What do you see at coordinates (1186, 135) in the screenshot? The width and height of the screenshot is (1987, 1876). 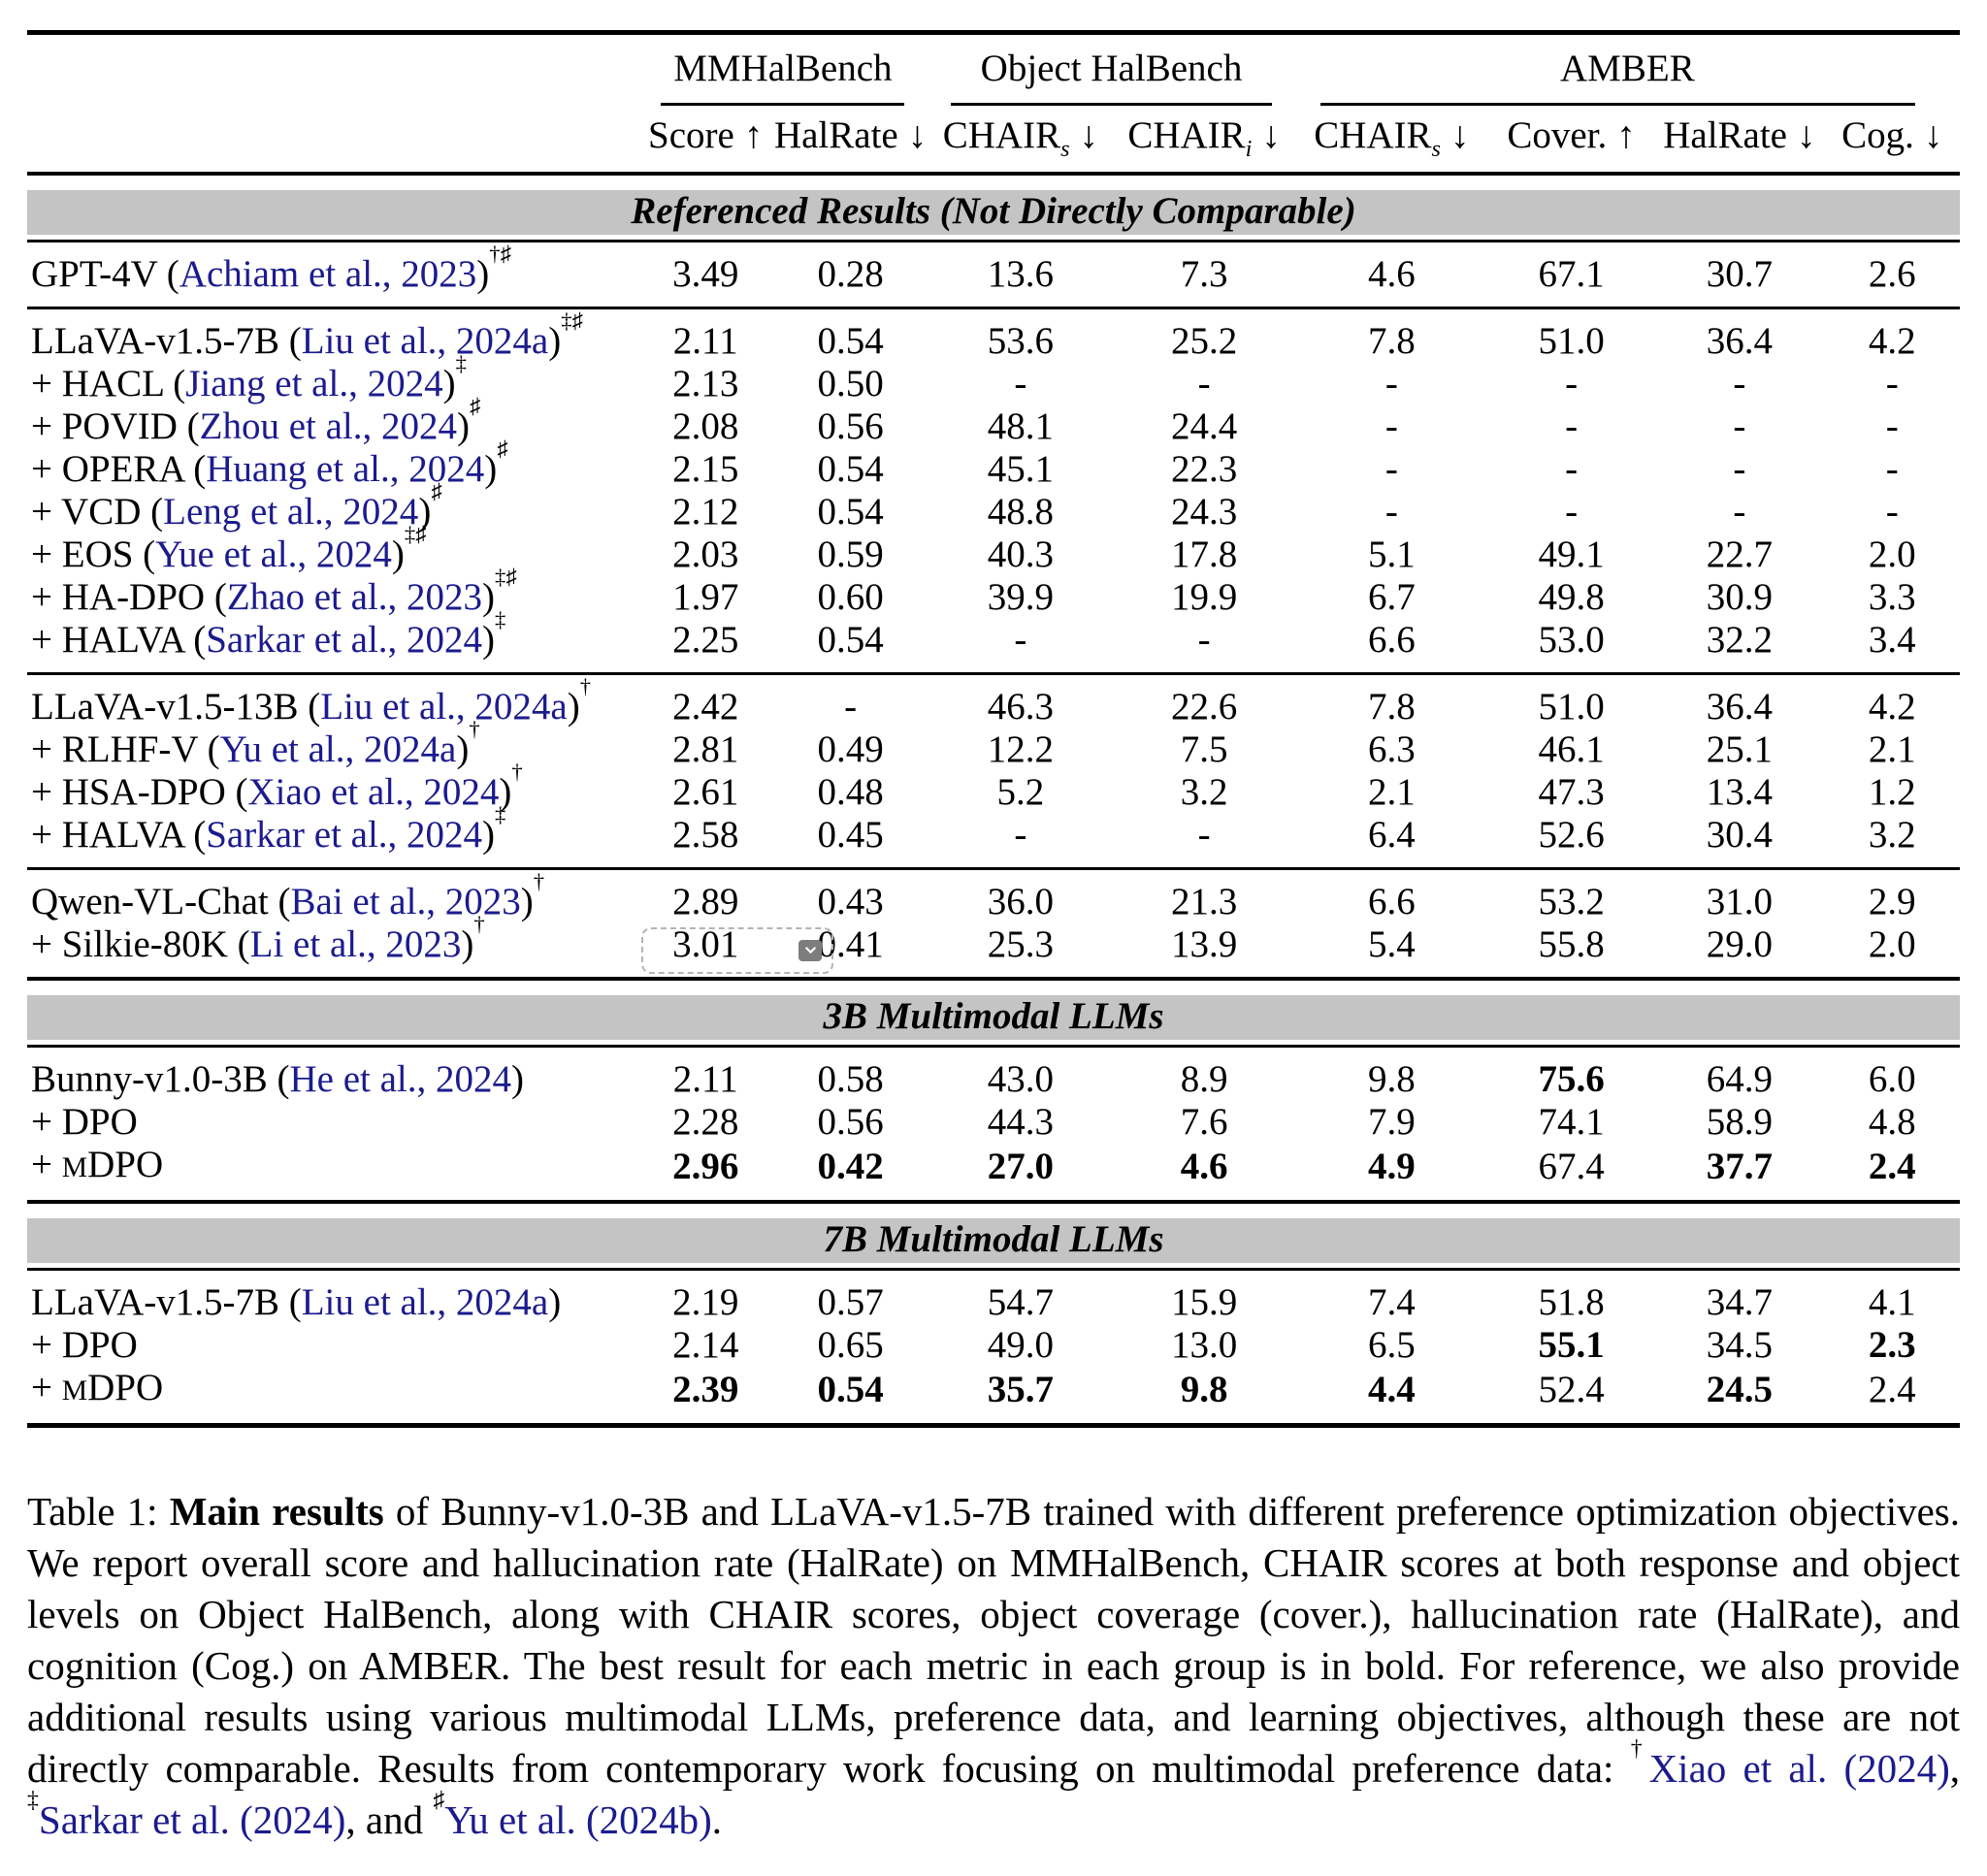 I see `metric-name: CHAIR` at bounding box center [1186, 135].